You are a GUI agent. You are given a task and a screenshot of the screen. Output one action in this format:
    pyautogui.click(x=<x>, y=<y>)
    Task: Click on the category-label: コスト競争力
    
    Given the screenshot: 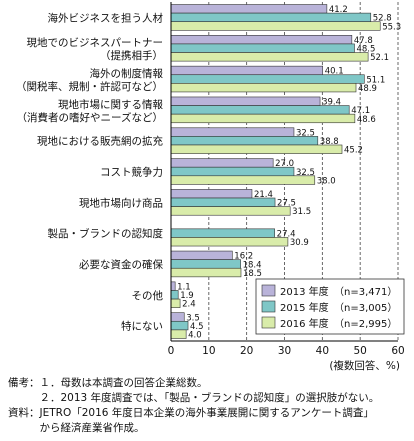 What is the action you would take?
    pyautogui.click(x=131, y=172)
    